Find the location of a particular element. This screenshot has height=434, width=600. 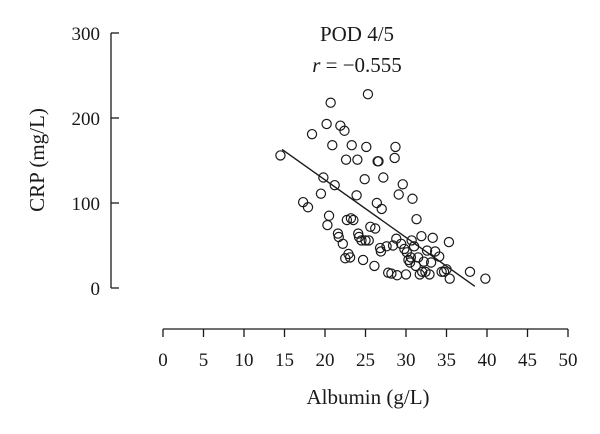

x-tick-label: 10 is located at coordinates (244, 360).